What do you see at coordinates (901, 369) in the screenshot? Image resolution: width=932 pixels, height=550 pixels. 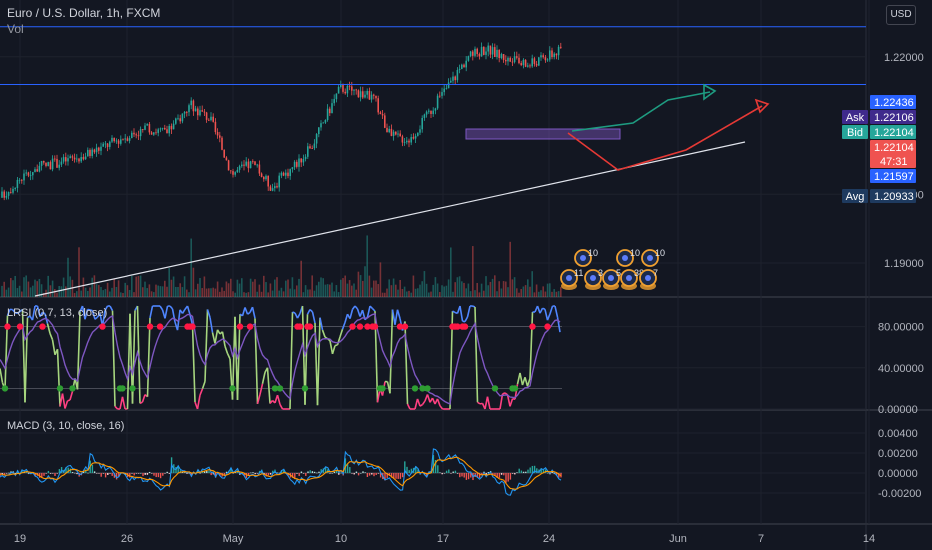 I see `lrsi-tick-label: 40.00000` at bounding box center [901, 369].